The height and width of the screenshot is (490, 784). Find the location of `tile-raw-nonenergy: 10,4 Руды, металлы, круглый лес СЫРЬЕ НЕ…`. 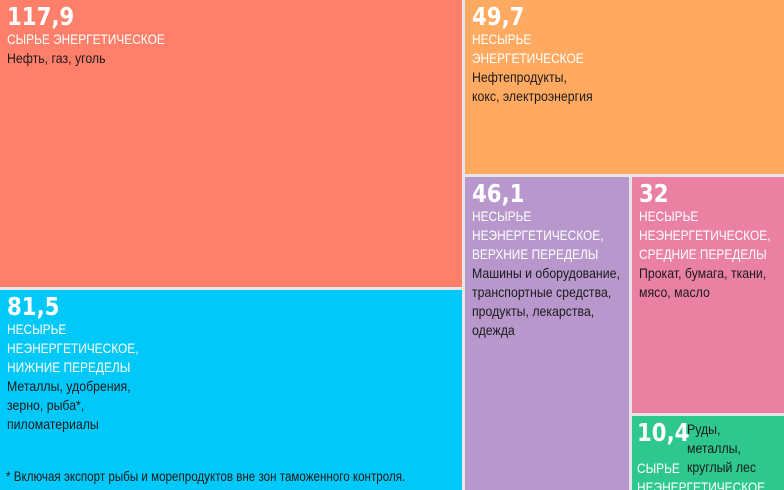

tile-raw-nonenergy: 10,4 Руды, металлы, круглый лес СЫРЬЕ НЕ… is located at coordinates (708, 453).